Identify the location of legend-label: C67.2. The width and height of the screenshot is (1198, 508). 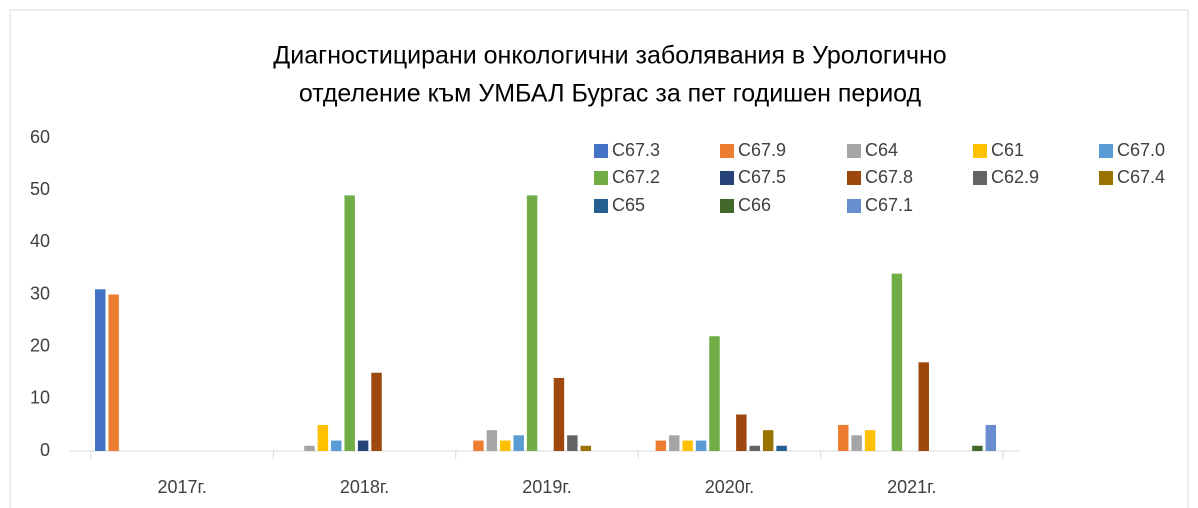
(636, 177).